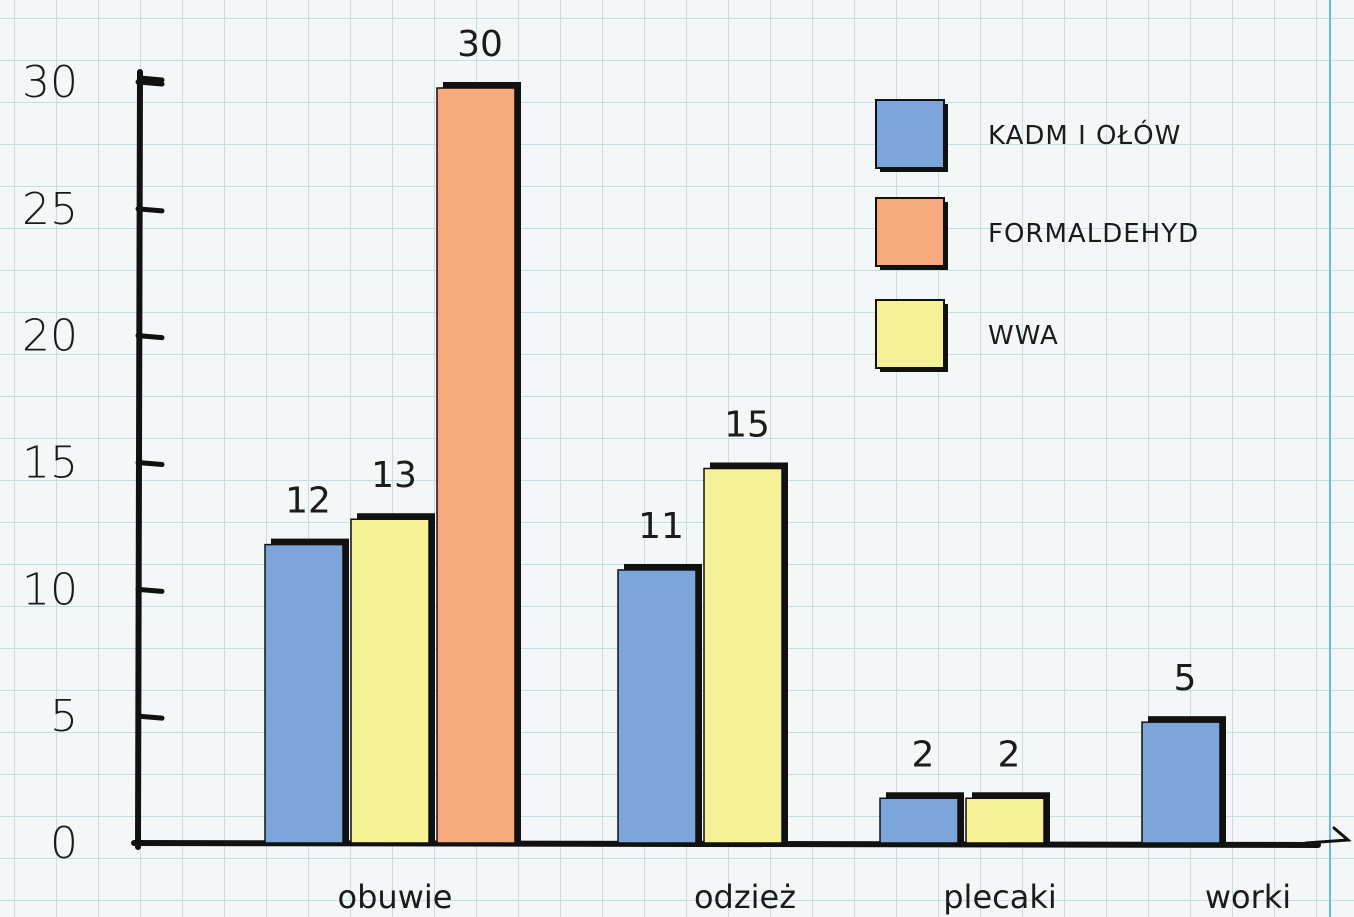 Image resolution: width=1354 pixels, height=917 pixels. I want to click on y-tick-label: 30, so click(50, 82).